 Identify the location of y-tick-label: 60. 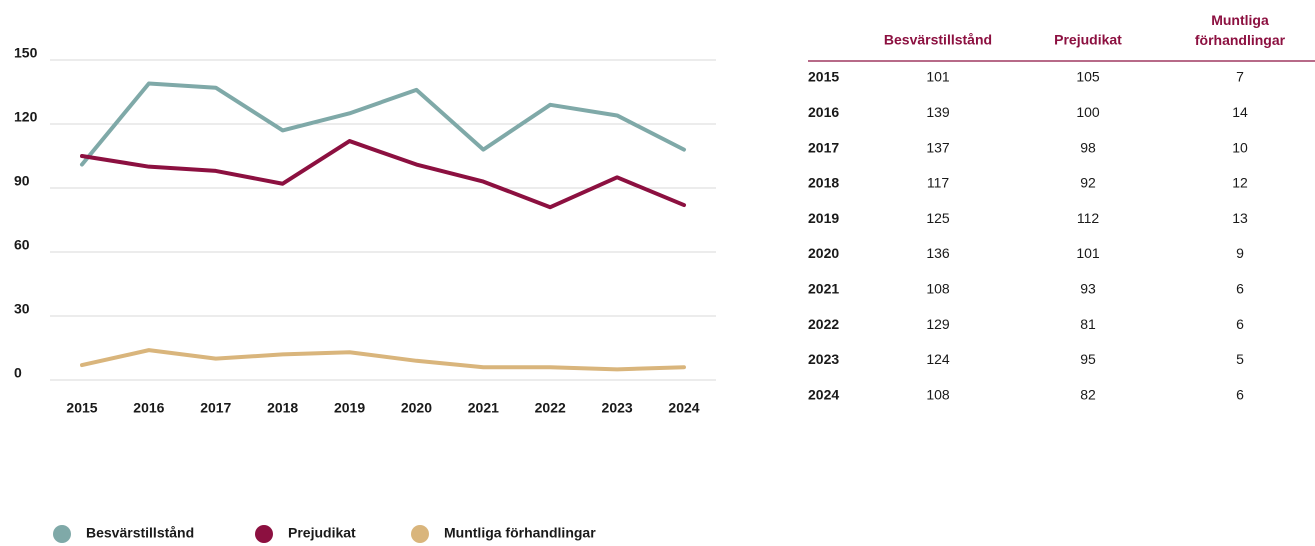
(22, 245).